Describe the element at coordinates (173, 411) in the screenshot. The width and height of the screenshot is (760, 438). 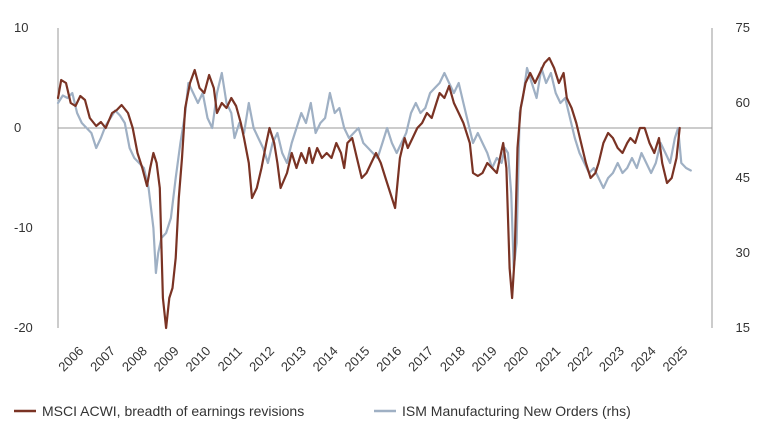
I see `legend-label: MSCI ACWI, breadth of earnings revisions` at that location.